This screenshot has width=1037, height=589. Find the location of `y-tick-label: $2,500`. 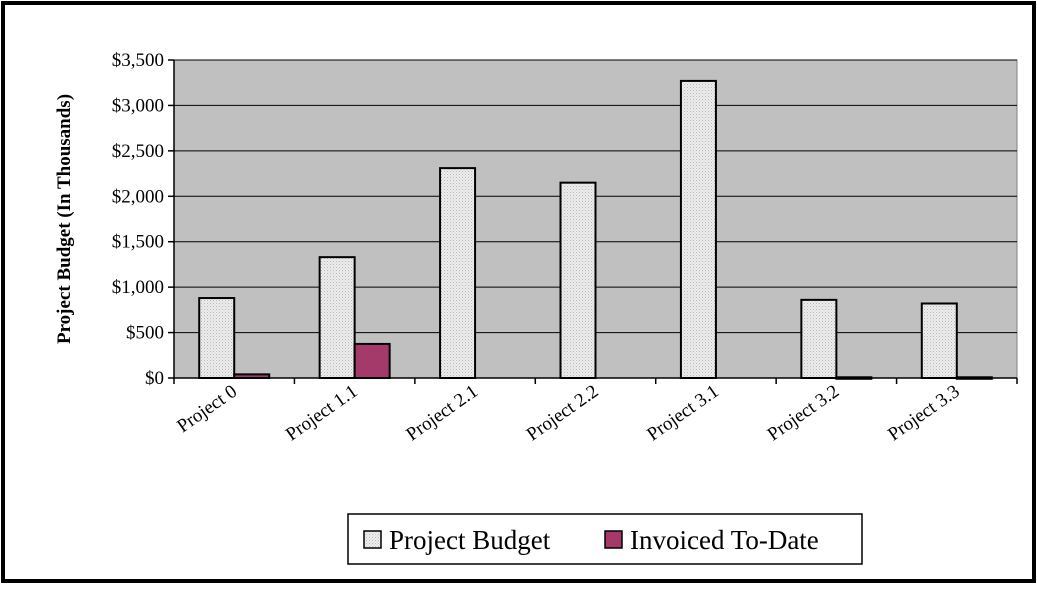

y-tick-label: $2,500 is located at coordinates (138, 151).